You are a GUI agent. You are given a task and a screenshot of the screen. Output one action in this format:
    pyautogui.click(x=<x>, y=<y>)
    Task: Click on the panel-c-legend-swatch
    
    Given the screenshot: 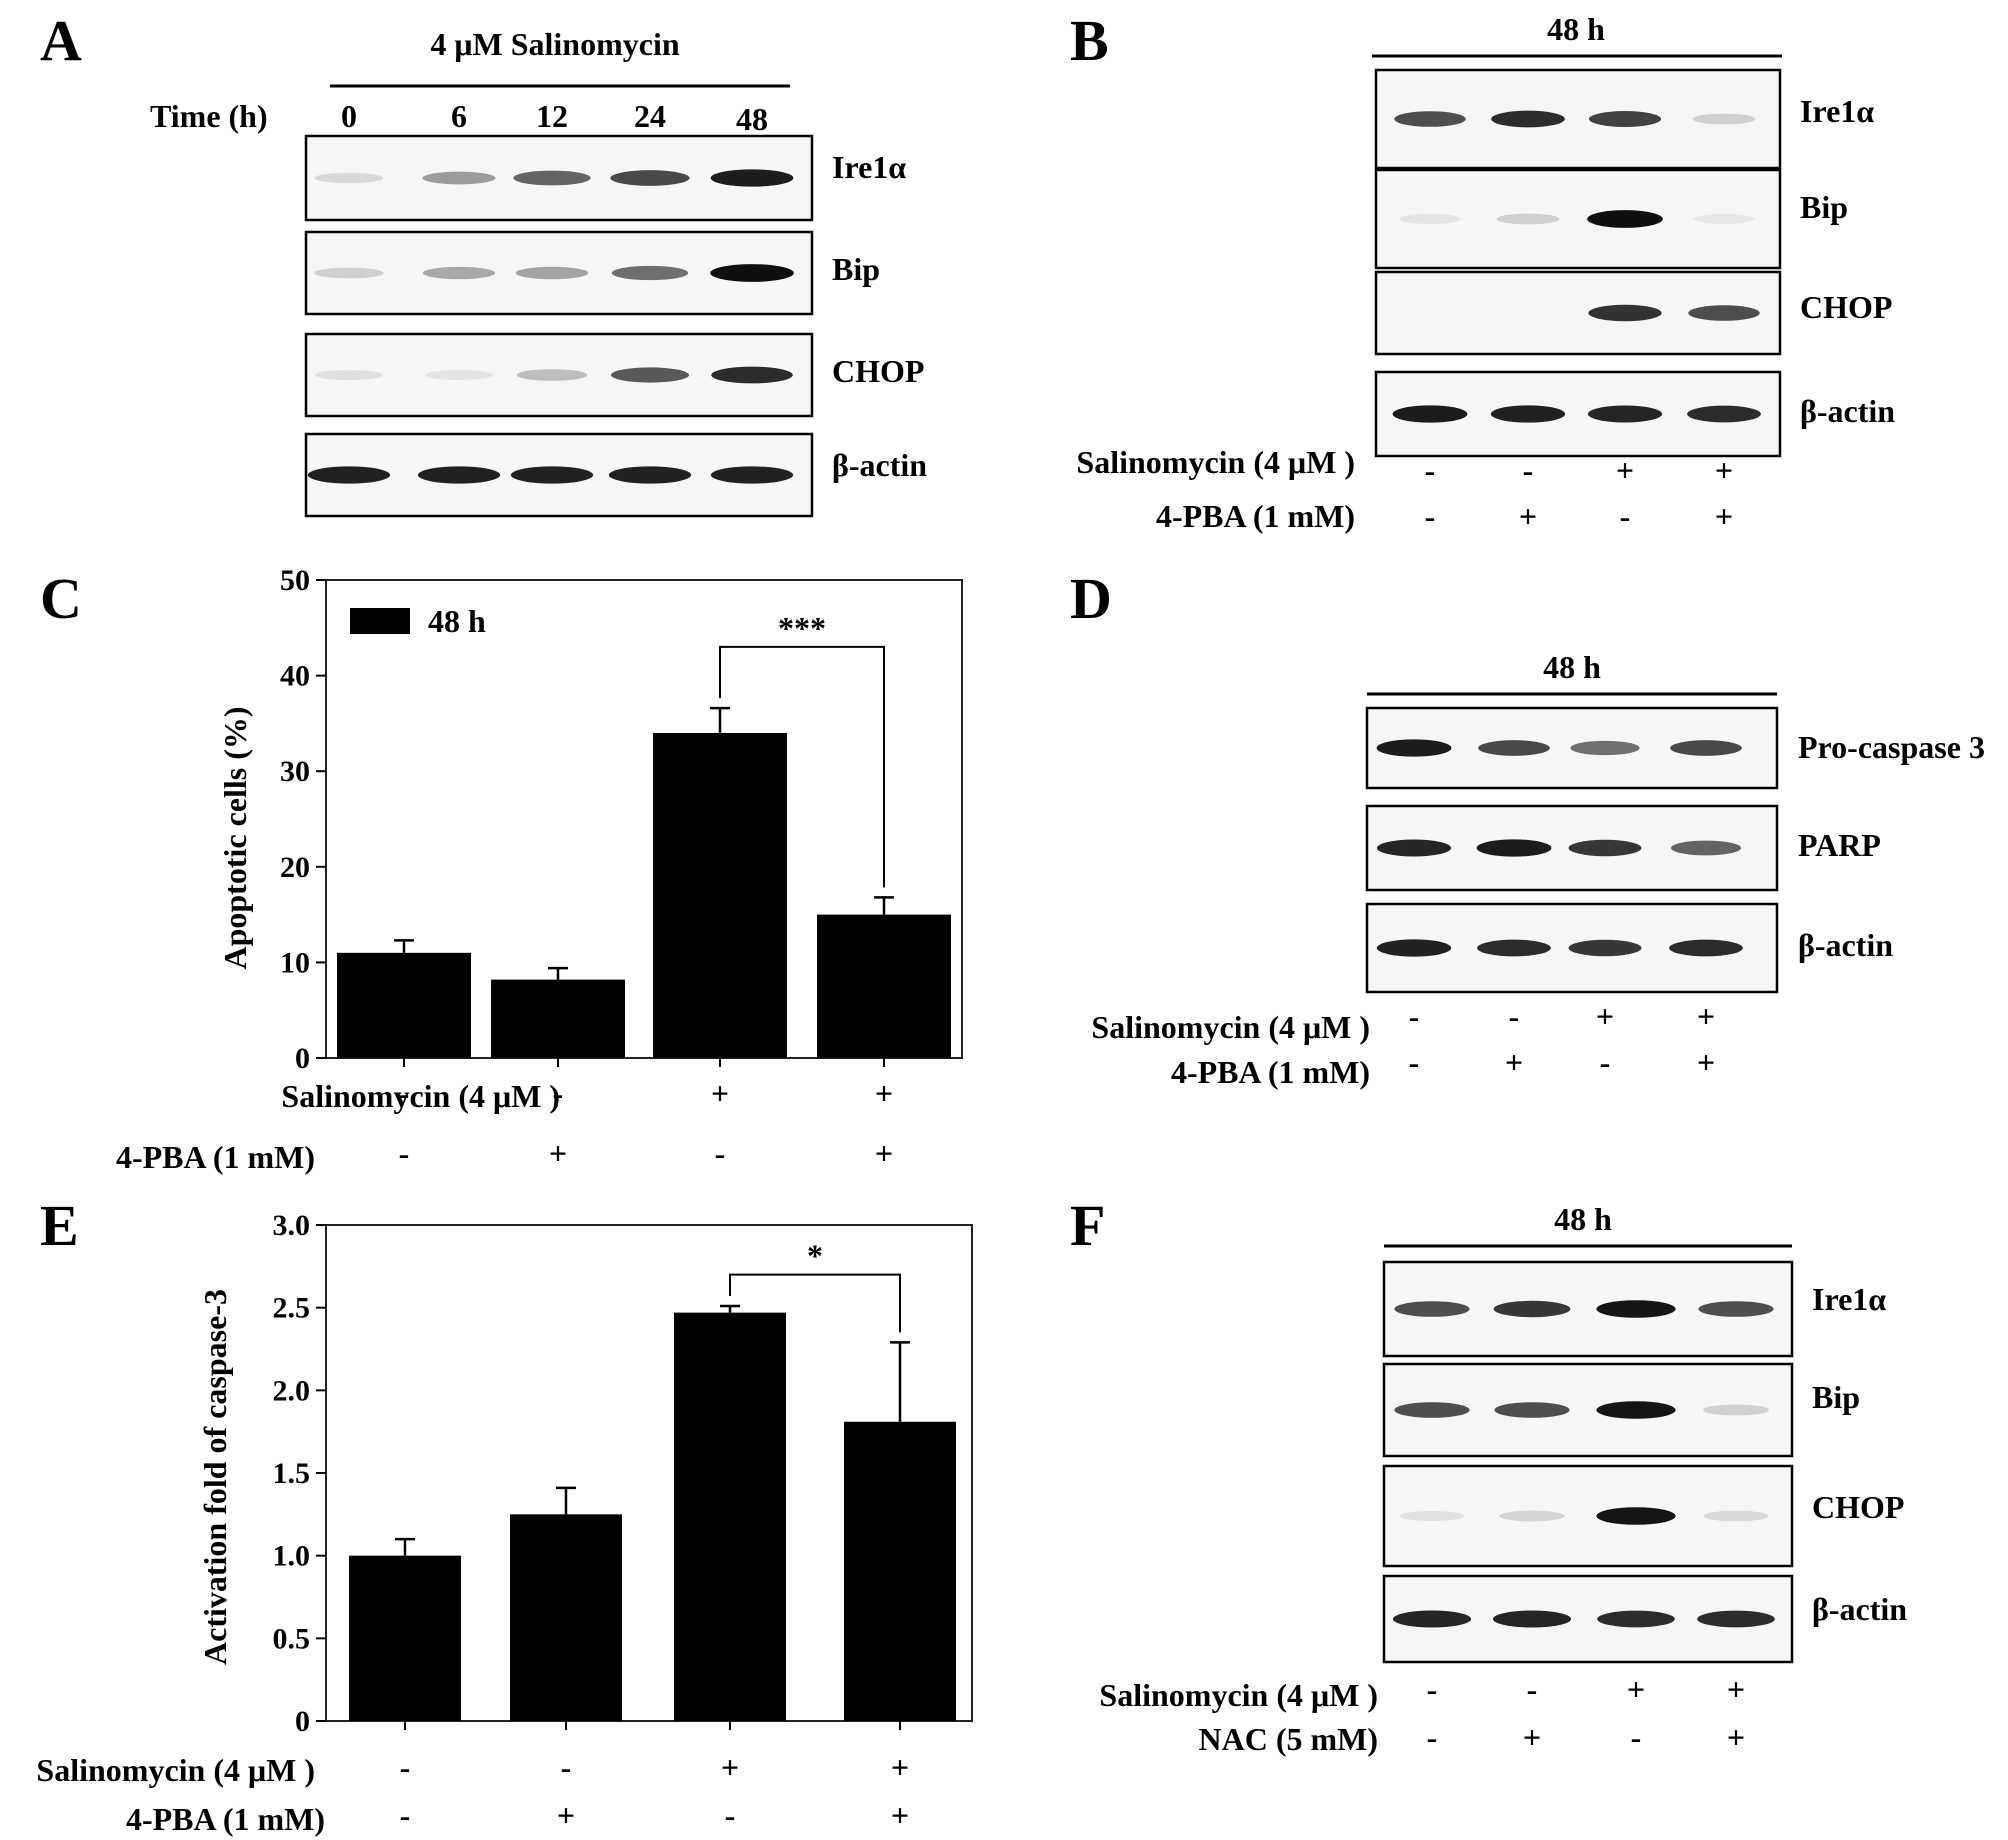 What is the action you would take?
    pyautogui.click(x=380, y=621)
    